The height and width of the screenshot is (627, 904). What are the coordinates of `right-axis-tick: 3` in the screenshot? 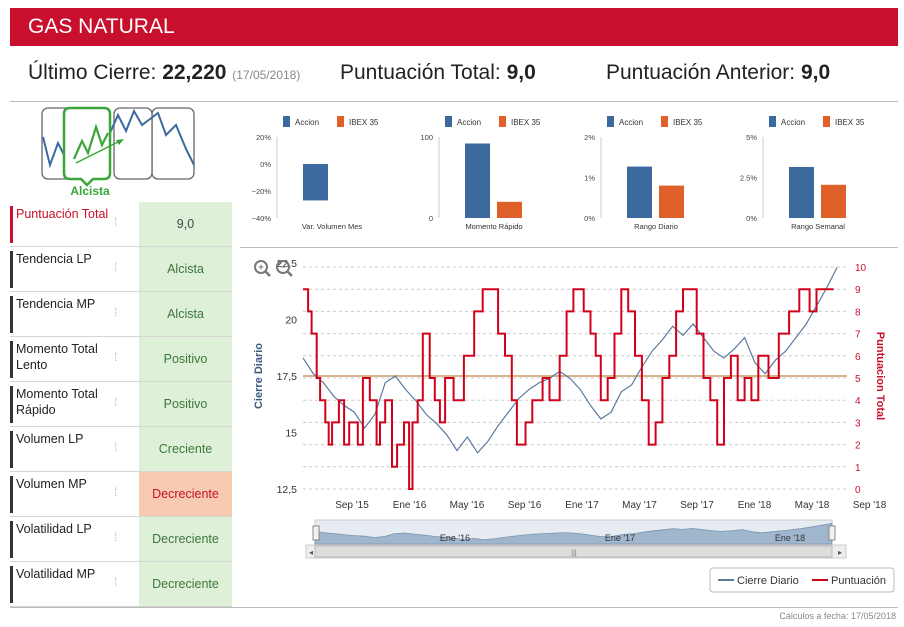 It's located at (858, 423).